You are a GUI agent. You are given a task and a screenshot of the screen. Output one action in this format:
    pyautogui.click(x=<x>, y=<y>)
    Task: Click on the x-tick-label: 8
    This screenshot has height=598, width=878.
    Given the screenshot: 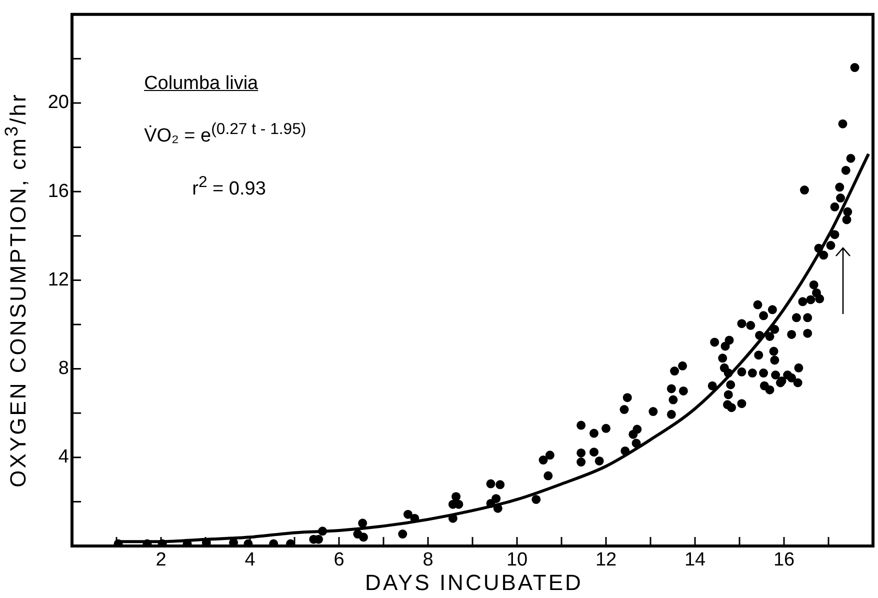 What is the action you would take?
    pyautogui.click(x=428, y=560)
    